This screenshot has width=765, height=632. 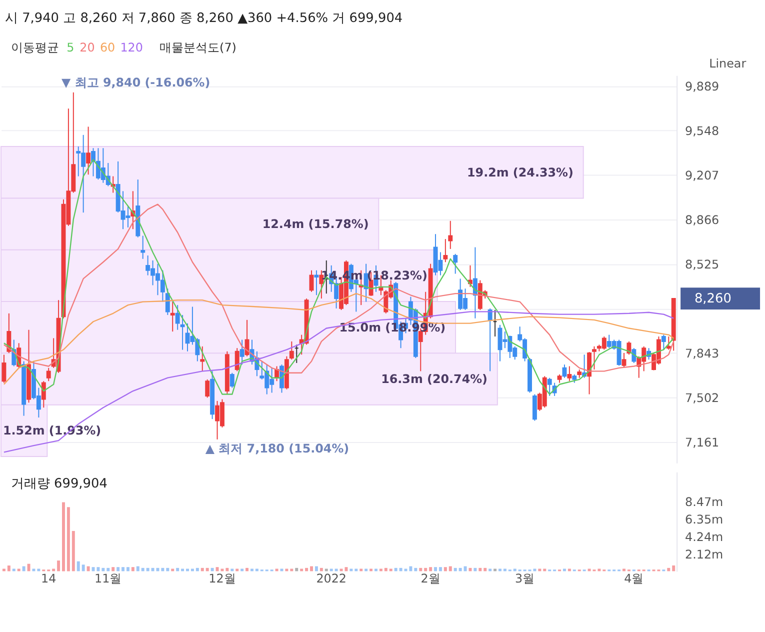 What do you see at coordinates (131, 47) in the screenshot?
I see `text: 120` at bounding box center [131, 47].